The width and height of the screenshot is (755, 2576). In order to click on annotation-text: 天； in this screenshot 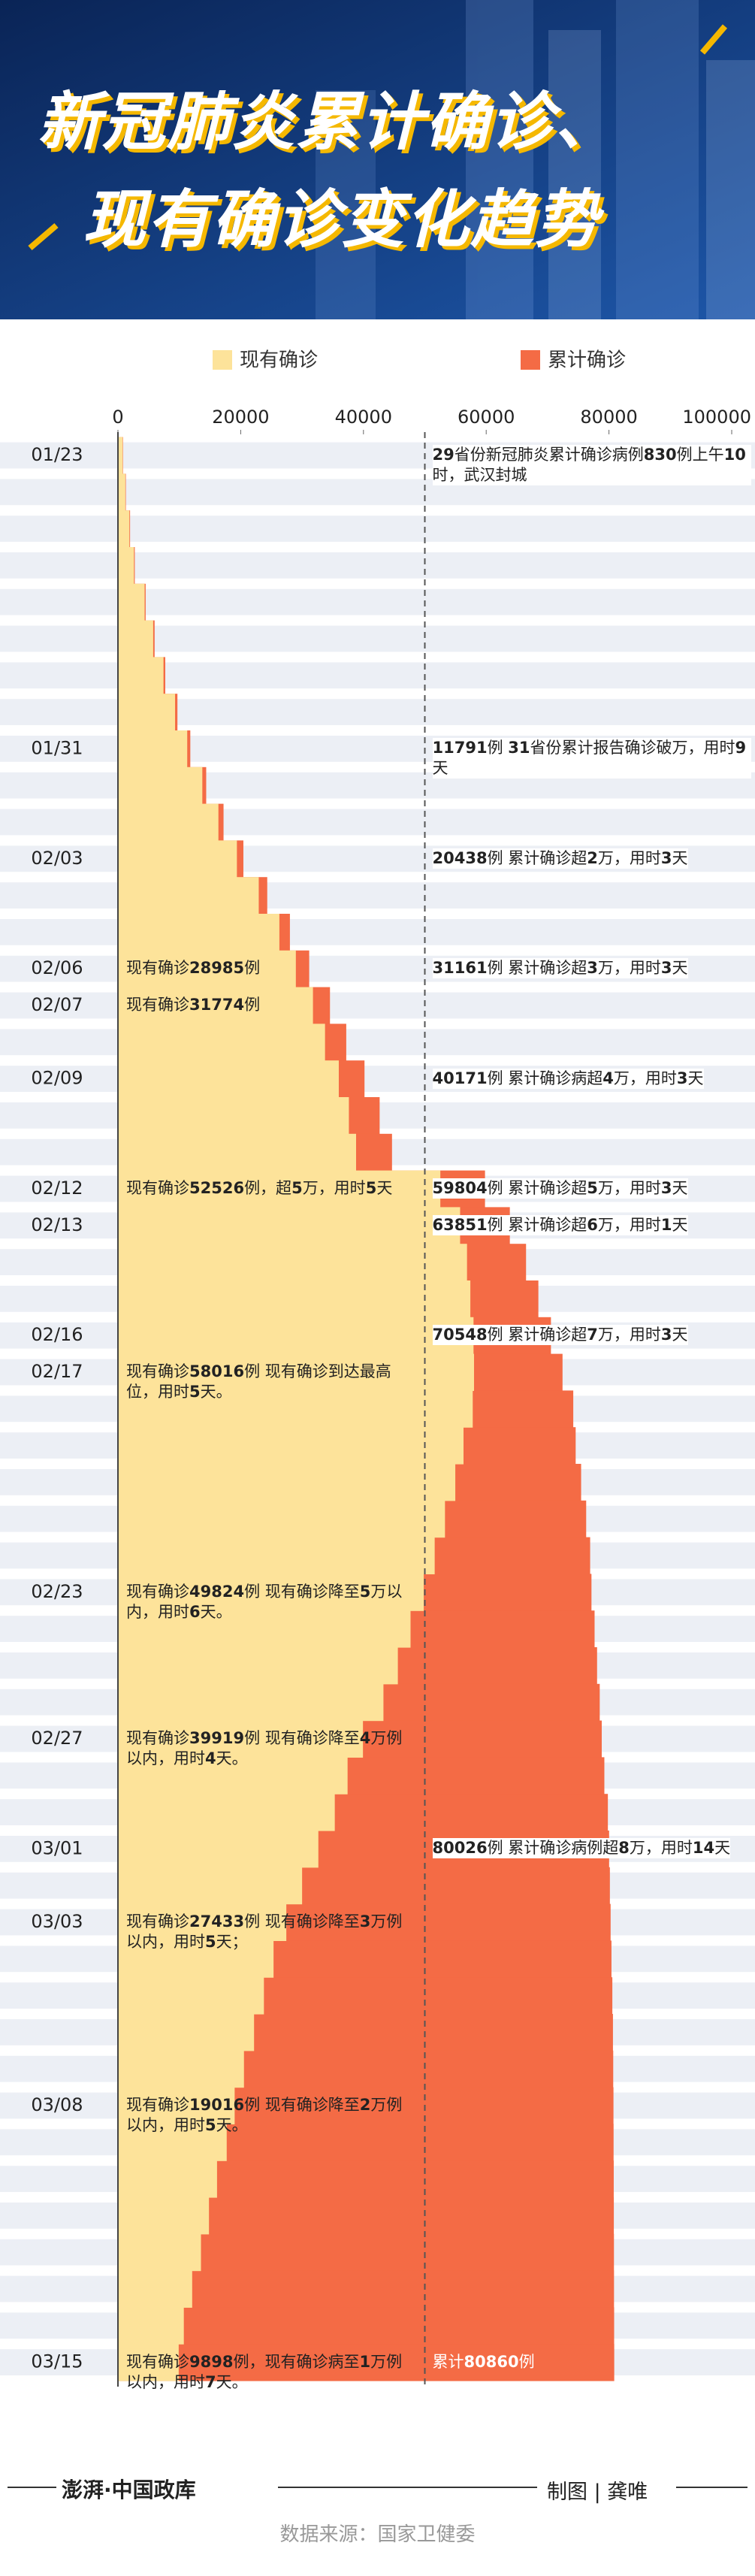, I will do `click(232, 1942)`.